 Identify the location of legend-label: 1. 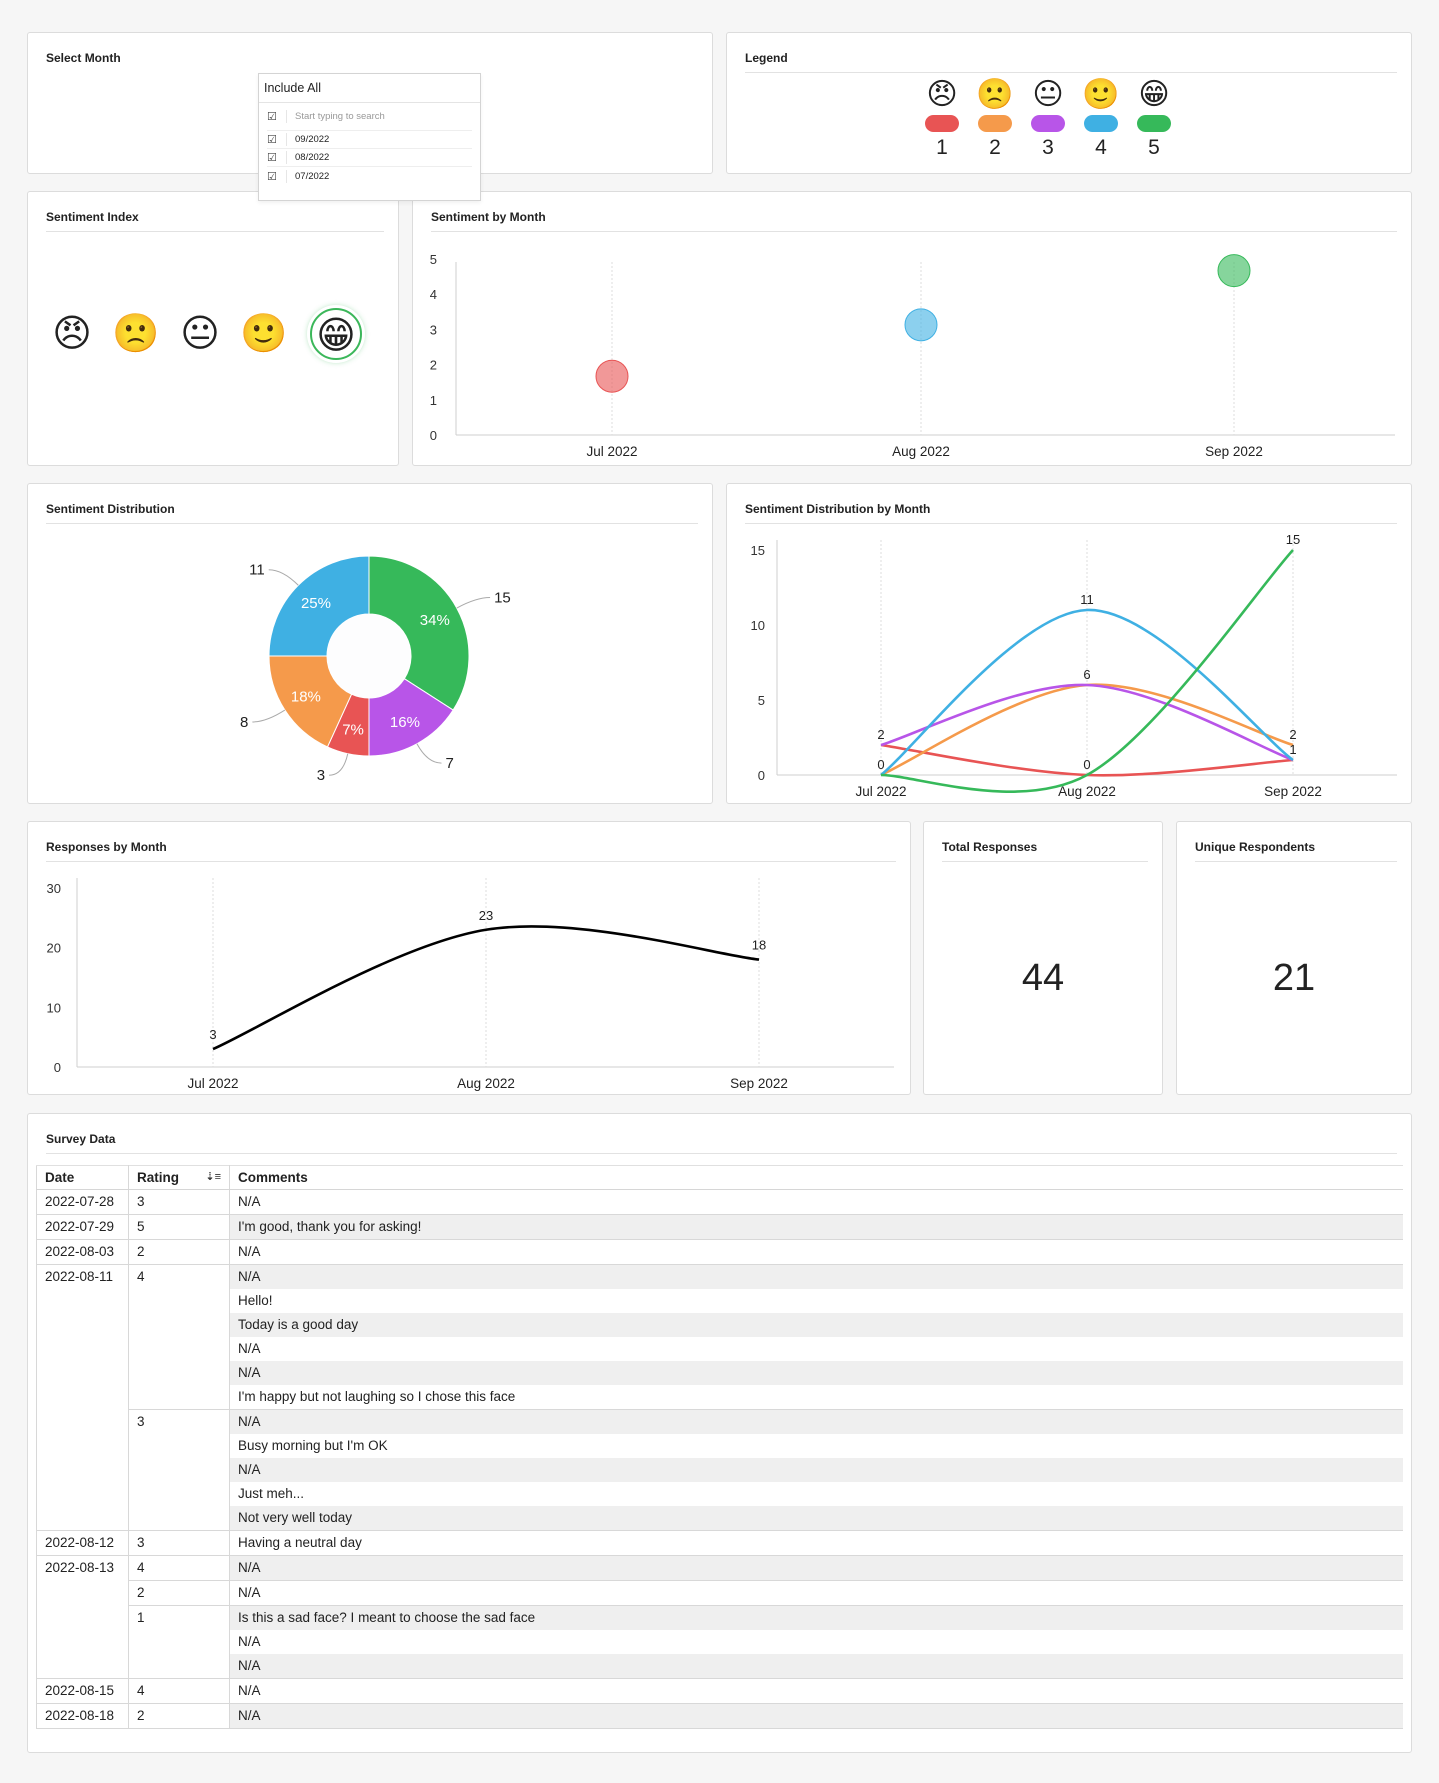
(942, 147).